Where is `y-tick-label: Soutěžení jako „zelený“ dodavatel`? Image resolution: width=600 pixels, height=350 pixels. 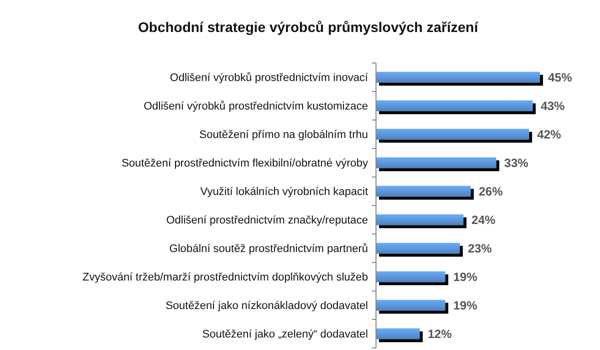
y-tick-label: Soutěžení jako „zelený“ dodavatel is located at coordinates (285, 334).